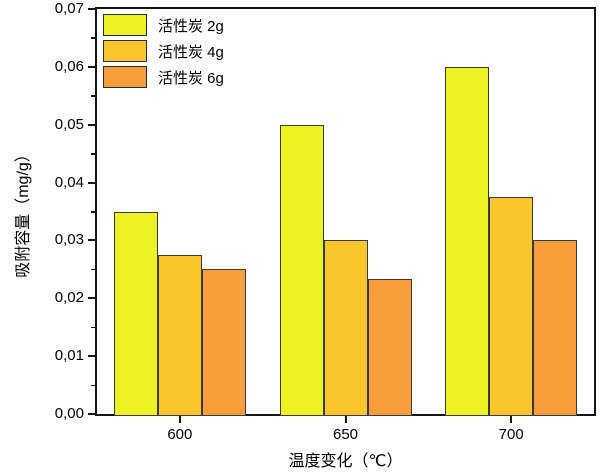 This screenshot has width=600, height=476. Describe the element at coordinates (69, 240) in the screenshot. I see `y-tick-label: 0,03` at that location.